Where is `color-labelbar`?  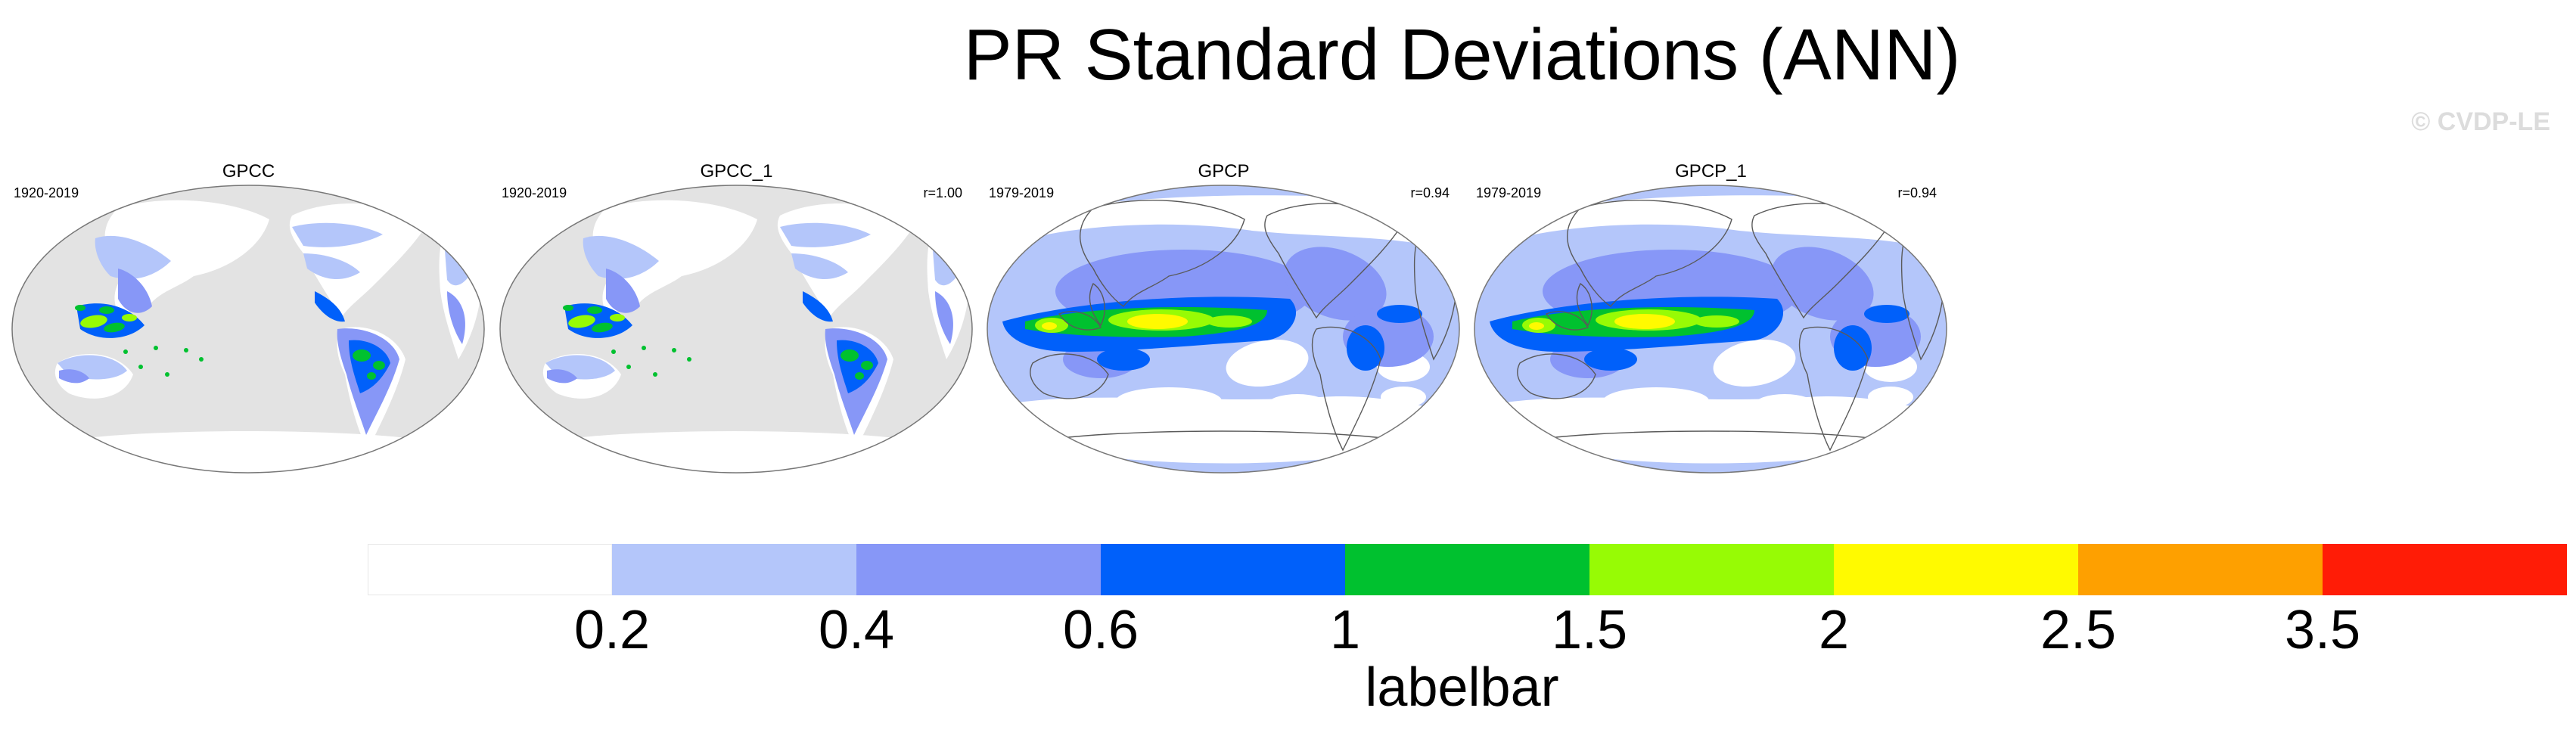
color-labelbar is located at coordinates (1467, 569).